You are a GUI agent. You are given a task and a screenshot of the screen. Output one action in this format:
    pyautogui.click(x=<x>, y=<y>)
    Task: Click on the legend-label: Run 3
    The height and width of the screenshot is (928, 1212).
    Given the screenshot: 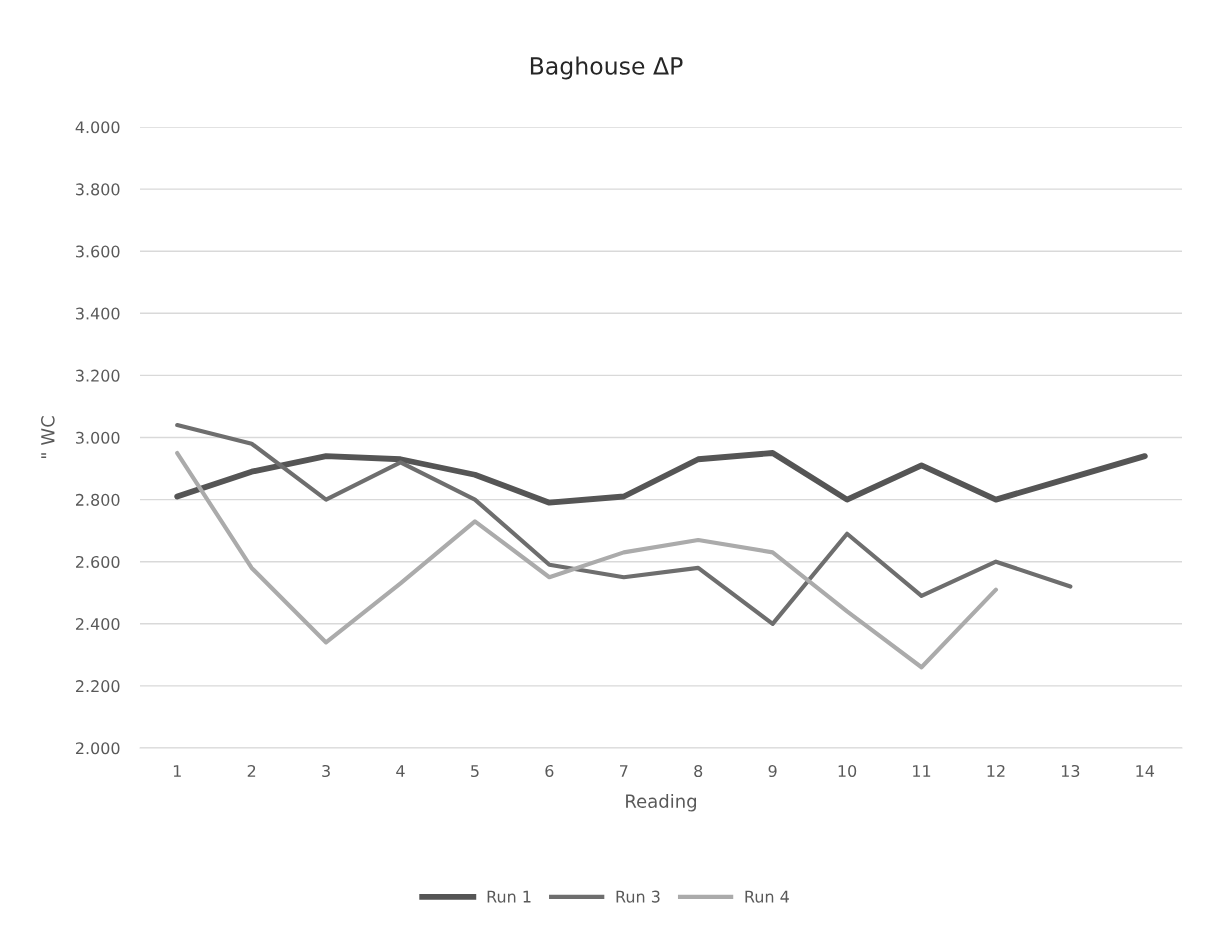 What is the action you would take?
    pyautogui.click(x=638, y=896)
    